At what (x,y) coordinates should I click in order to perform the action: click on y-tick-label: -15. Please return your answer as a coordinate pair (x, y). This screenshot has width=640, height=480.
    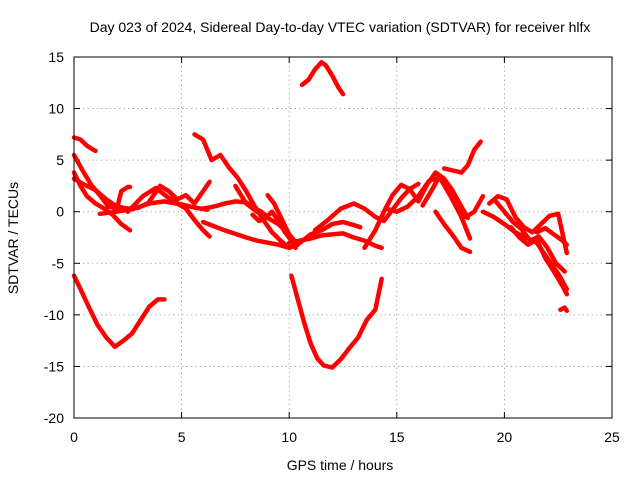
    Looking at the image, I should click on (54, 366).